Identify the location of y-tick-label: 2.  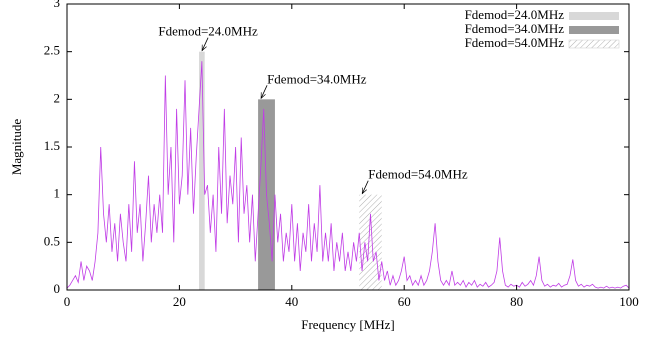
(57, 97).